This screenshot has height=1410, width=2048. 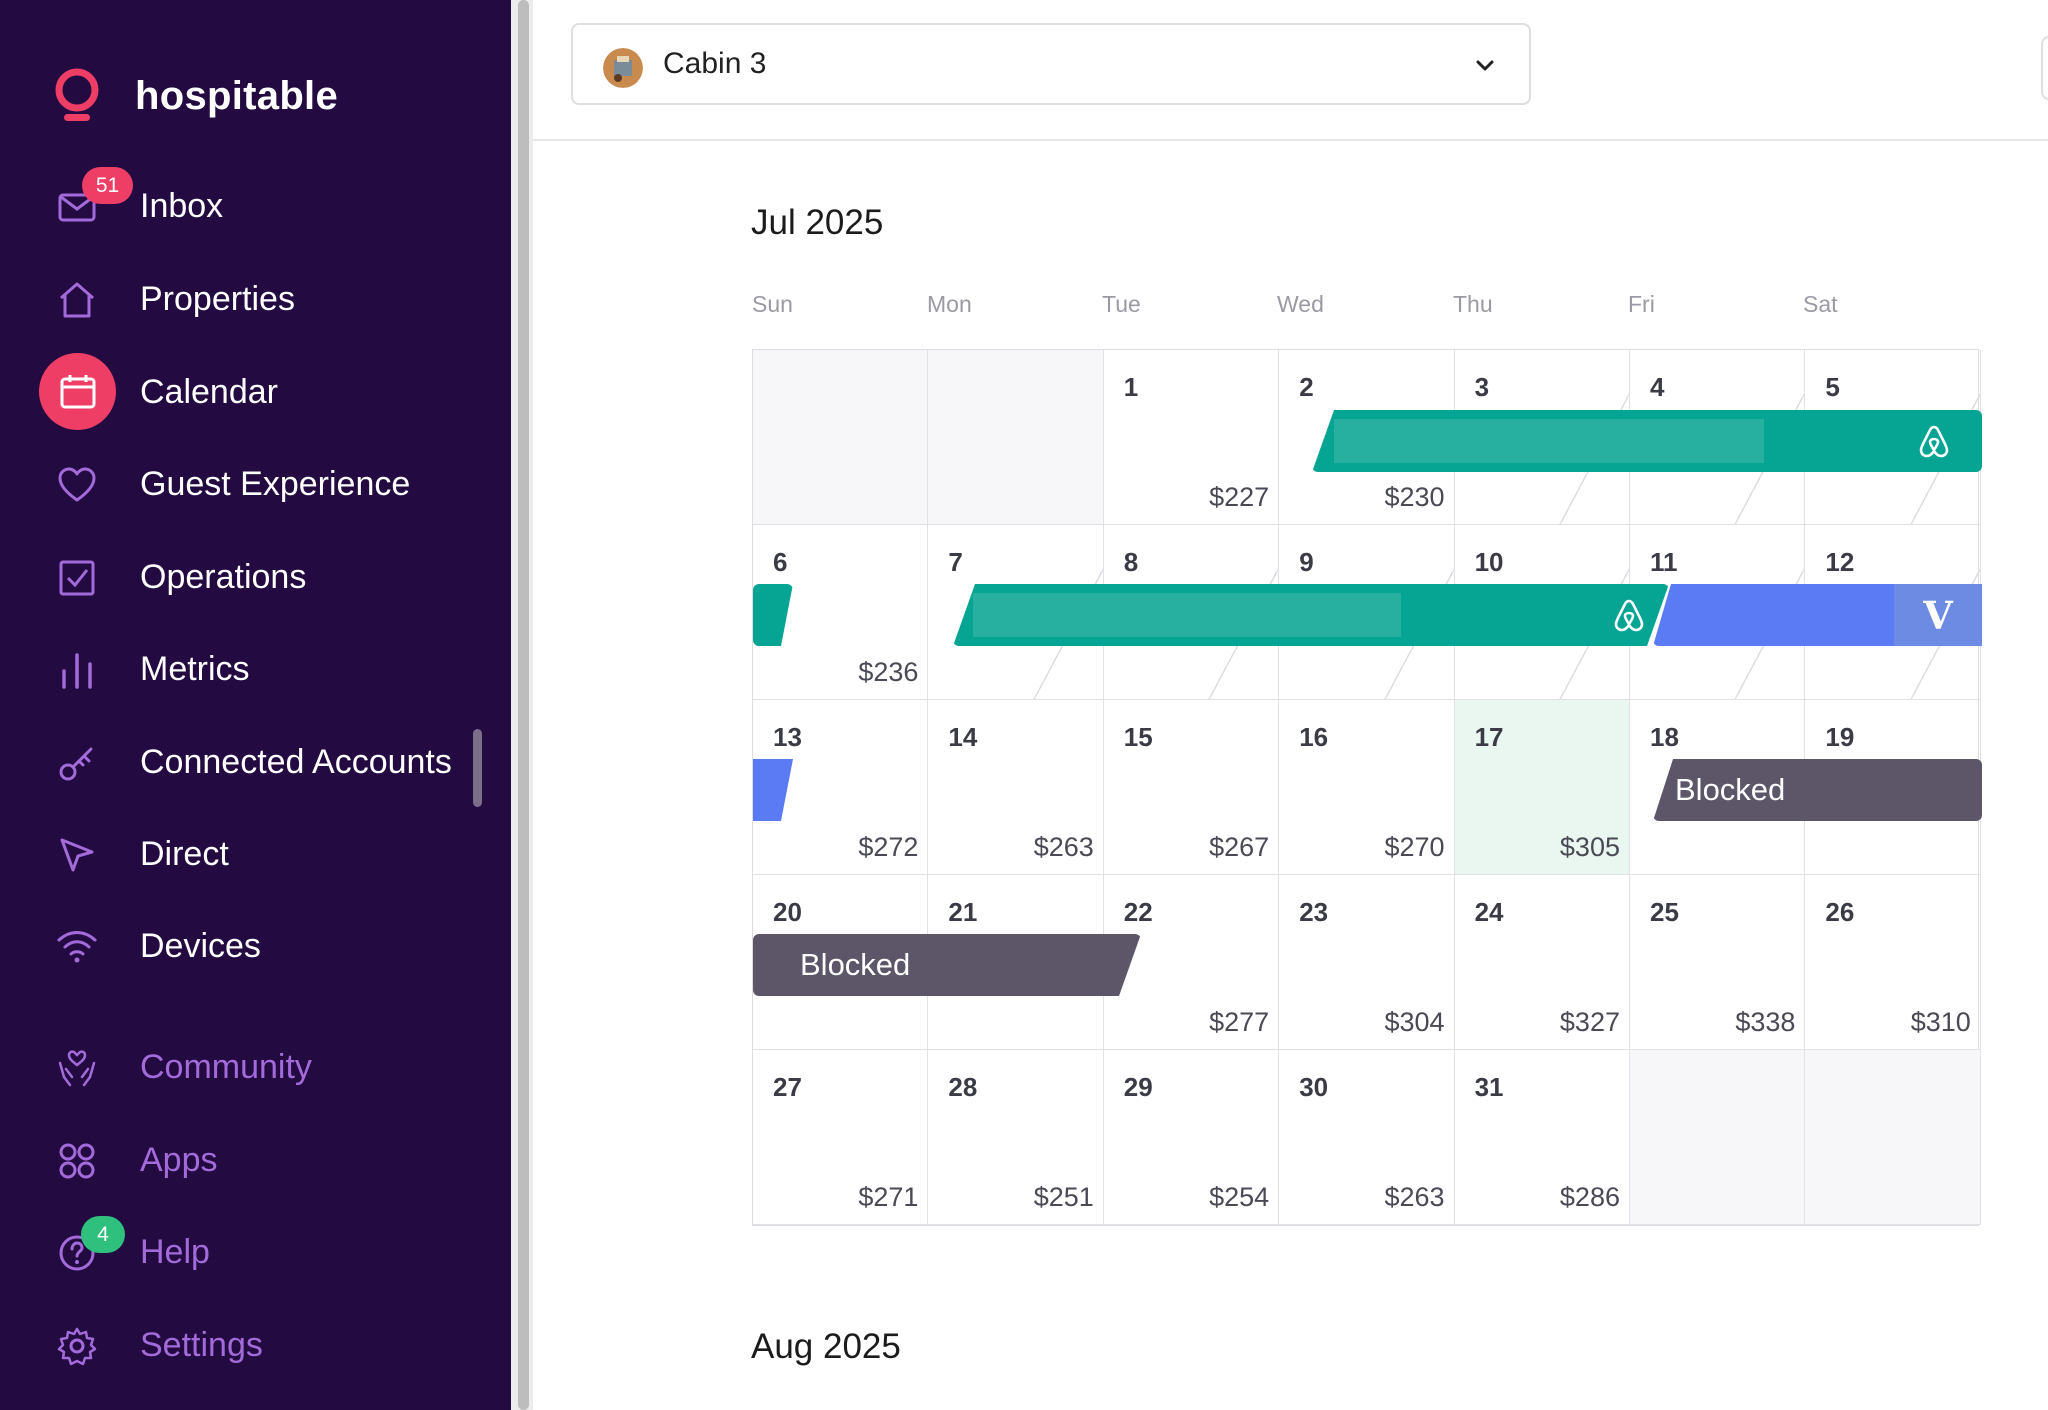 I want to click on nightly-price: $338, so click(x=1765, y=1022).